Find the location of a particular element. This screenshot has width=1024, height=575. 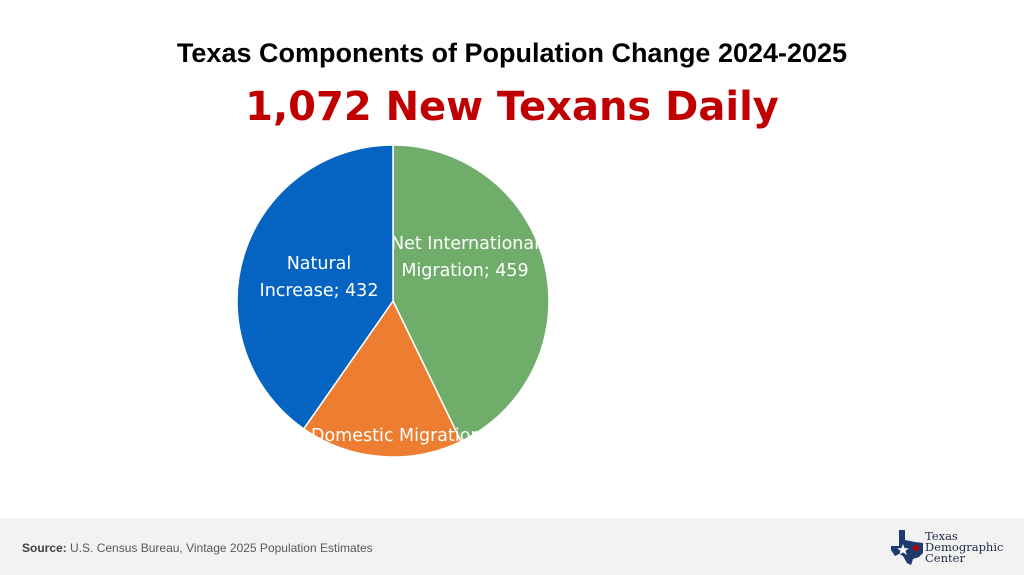

pie-slice-natural-increase is located at coordinates (315, 287).